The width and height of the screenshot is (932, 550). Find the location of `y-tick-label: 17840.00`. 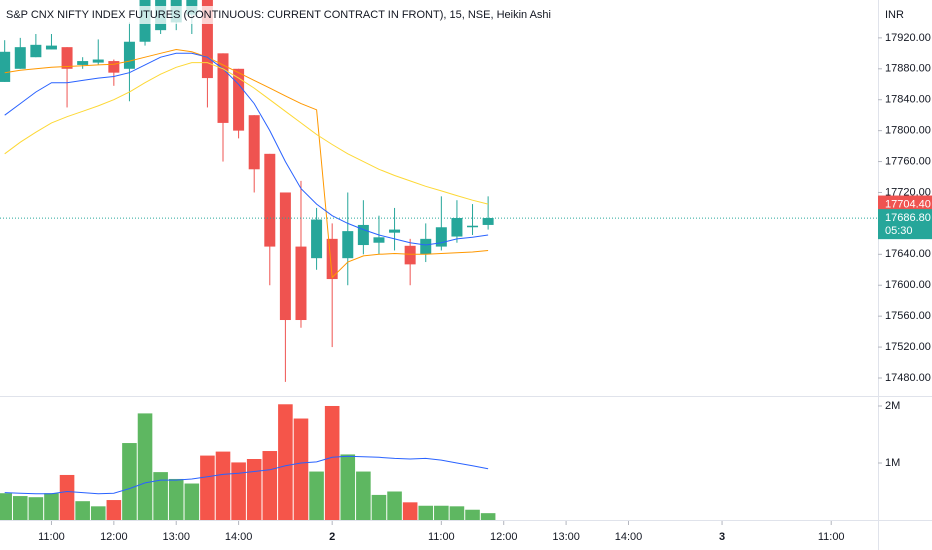

y-tick-label: 17840.00 is located at coordinates (908, 100).